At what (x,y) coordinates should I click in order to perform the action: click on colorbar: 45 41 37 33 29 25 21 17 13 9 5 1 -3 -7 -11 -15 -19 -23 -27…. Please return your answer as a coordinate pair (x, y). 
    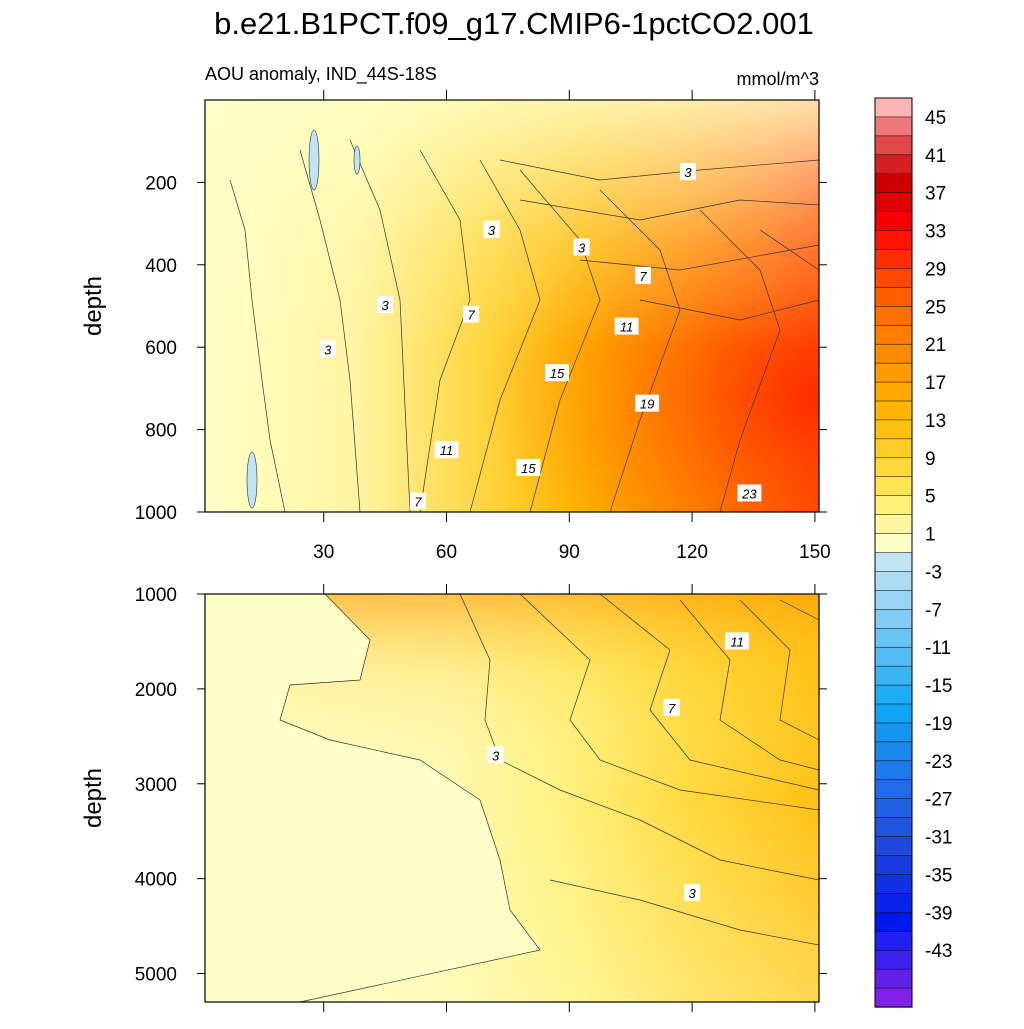
    Looking at the image, I should click on (913, 552).